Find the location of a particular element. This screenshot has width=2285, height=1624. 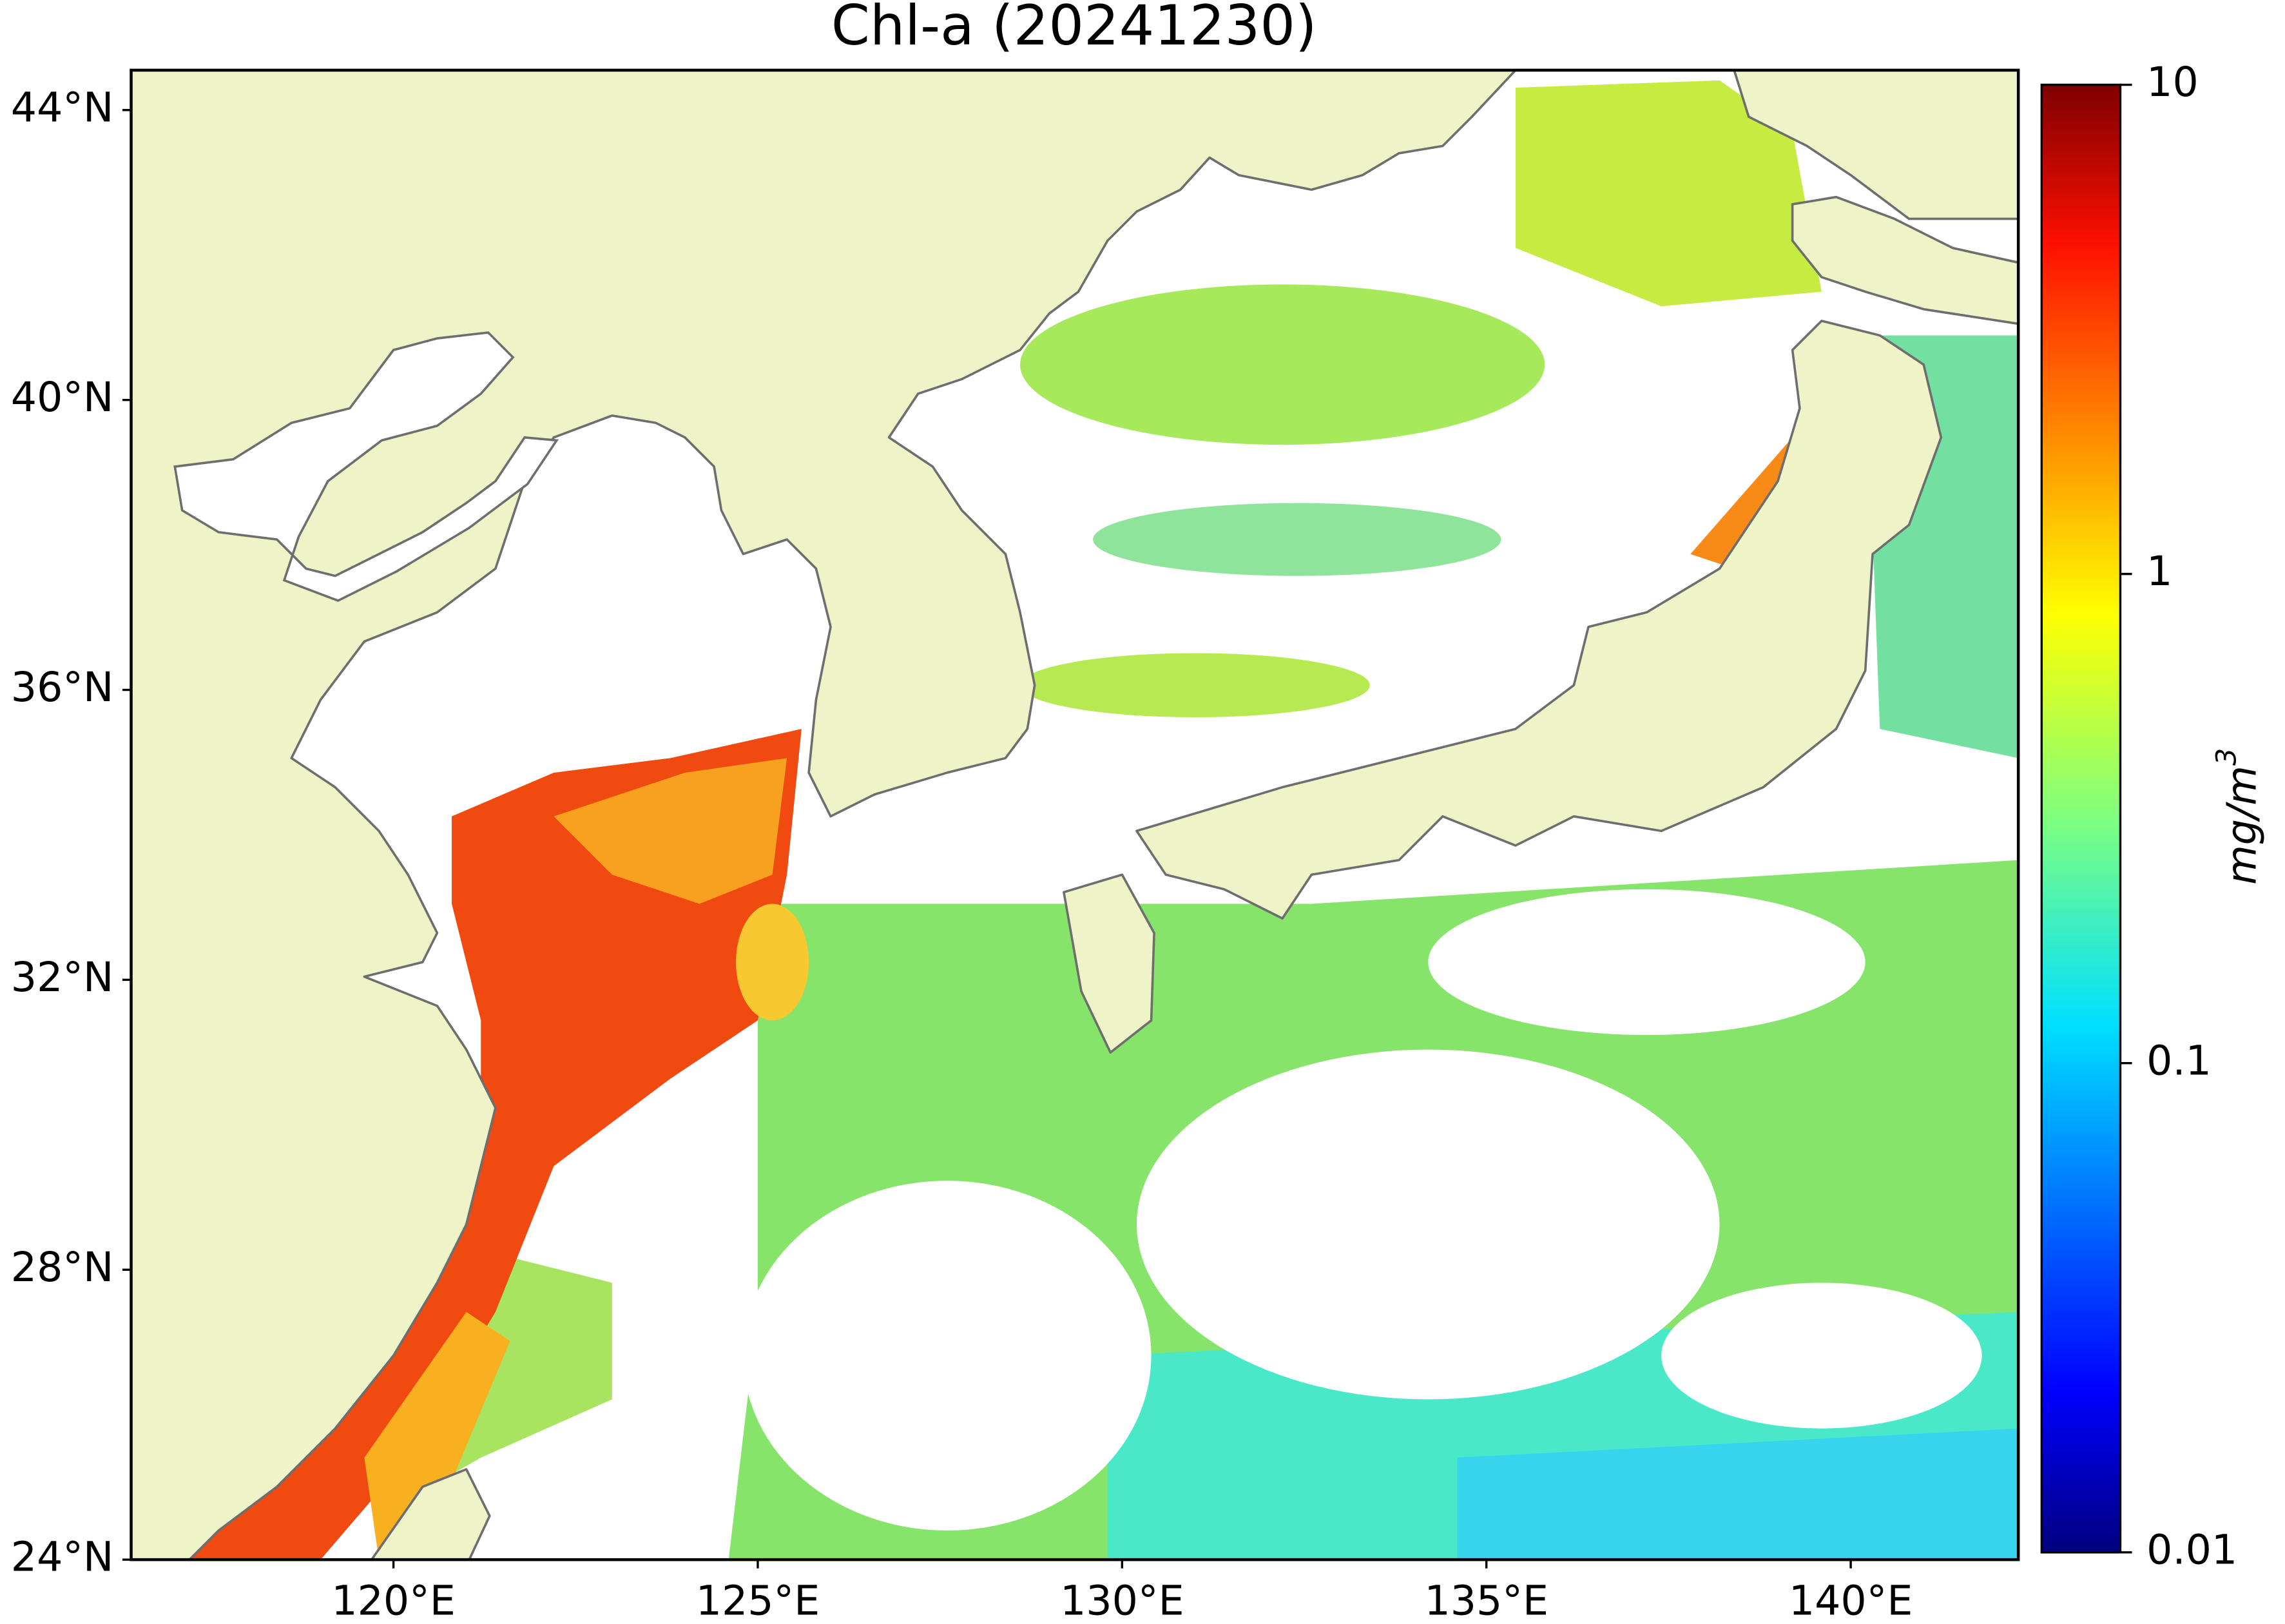

y-tick-label: 36°N is located at coordinates (62, 687).